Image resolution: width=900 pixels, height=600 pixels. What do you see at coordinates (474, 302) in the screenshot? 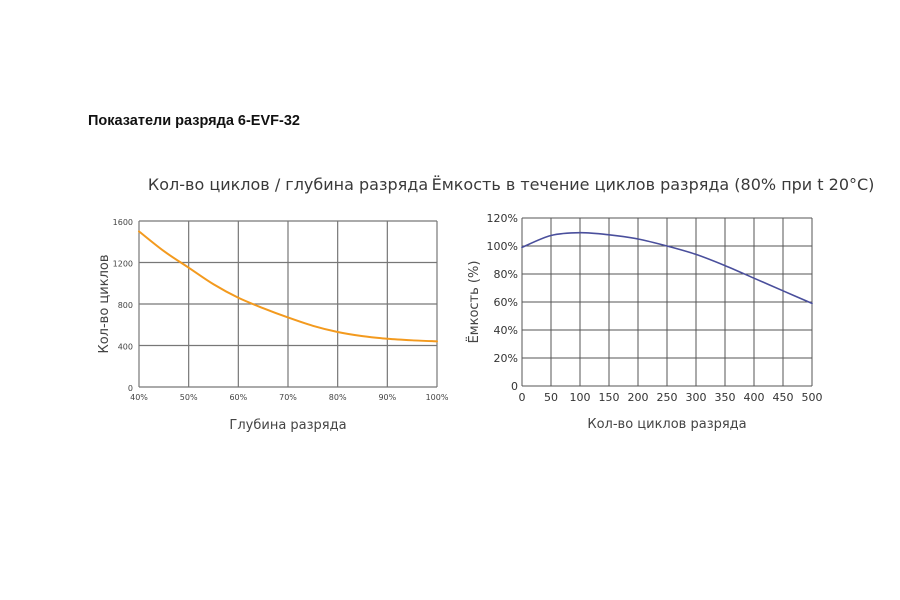
I see `y-axis-label: Ёмкость (%)` at bounding box center [474, 302].